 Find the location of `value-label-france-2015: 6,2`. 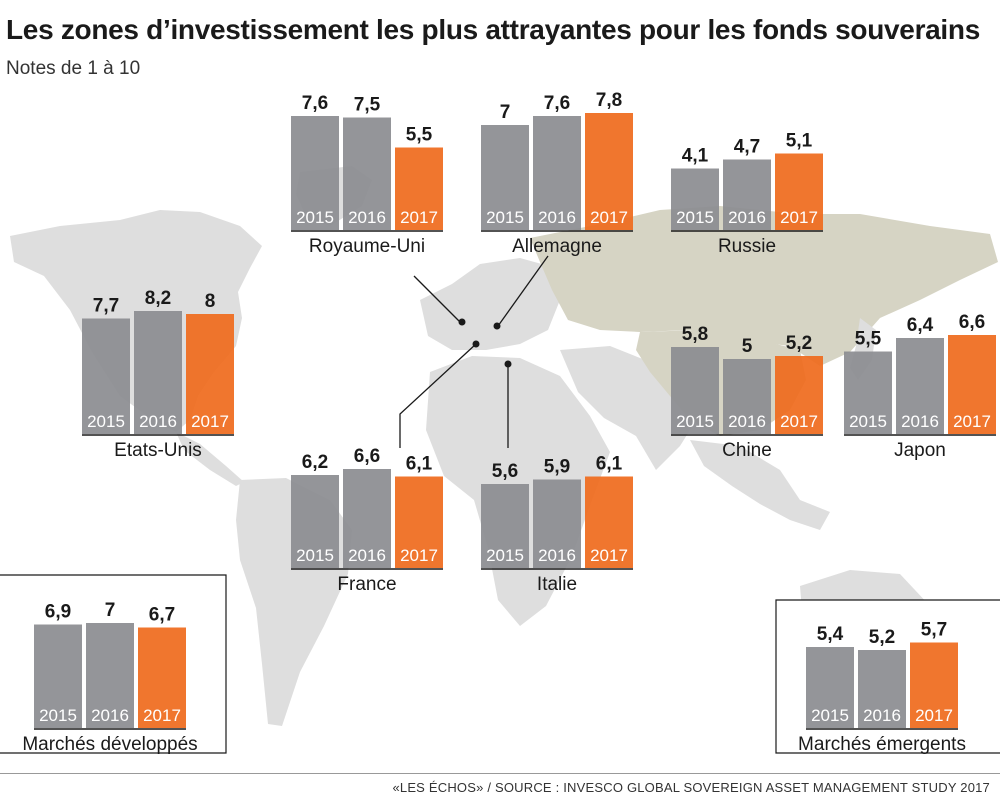

value-label-france-2015: 6,2 is located at coordinates (315, 462).